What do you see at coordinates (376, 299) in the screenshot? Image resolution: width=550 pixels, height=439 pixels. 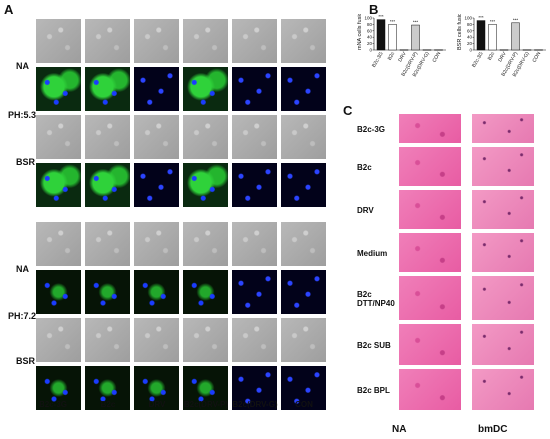 I see `histology-row-label-4: B2c DTT/NP40` at bounding box center [376, 299].